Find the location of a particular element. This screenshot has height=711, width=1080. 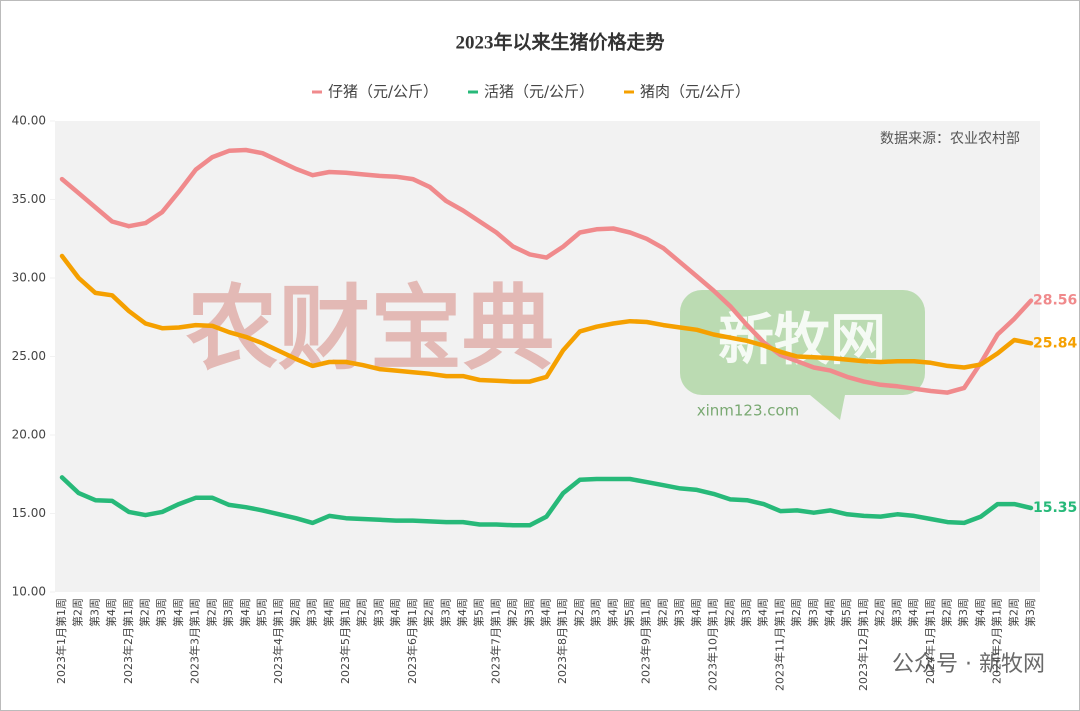

y-tick-label: 15.00 is located at coordinates (29, 513).